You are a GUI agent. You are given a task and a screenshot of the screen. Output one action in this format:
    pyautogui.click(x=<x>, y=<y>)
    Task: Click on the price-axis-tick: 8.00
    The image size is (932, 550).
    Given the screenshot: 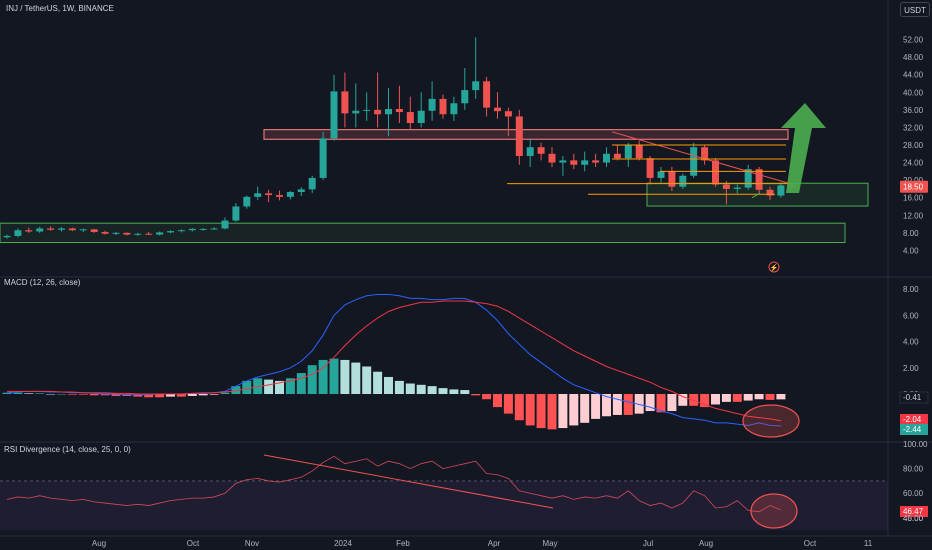 What is the action you would take?
    pyautogui.click(x=911, y=233)
    